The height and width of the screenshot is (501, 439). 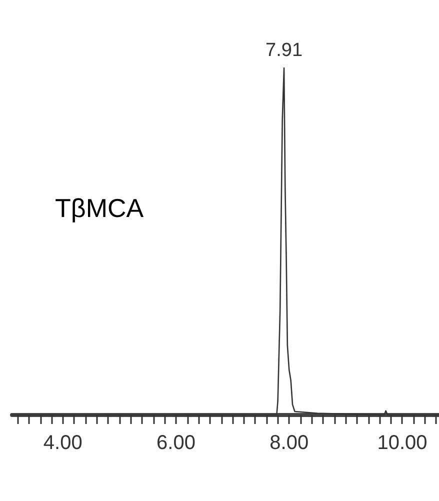 What do you see at coordinates (289, 443) in the screenshot?
I see `x-tick-label: 8.00` at bounding box center [289, 443].